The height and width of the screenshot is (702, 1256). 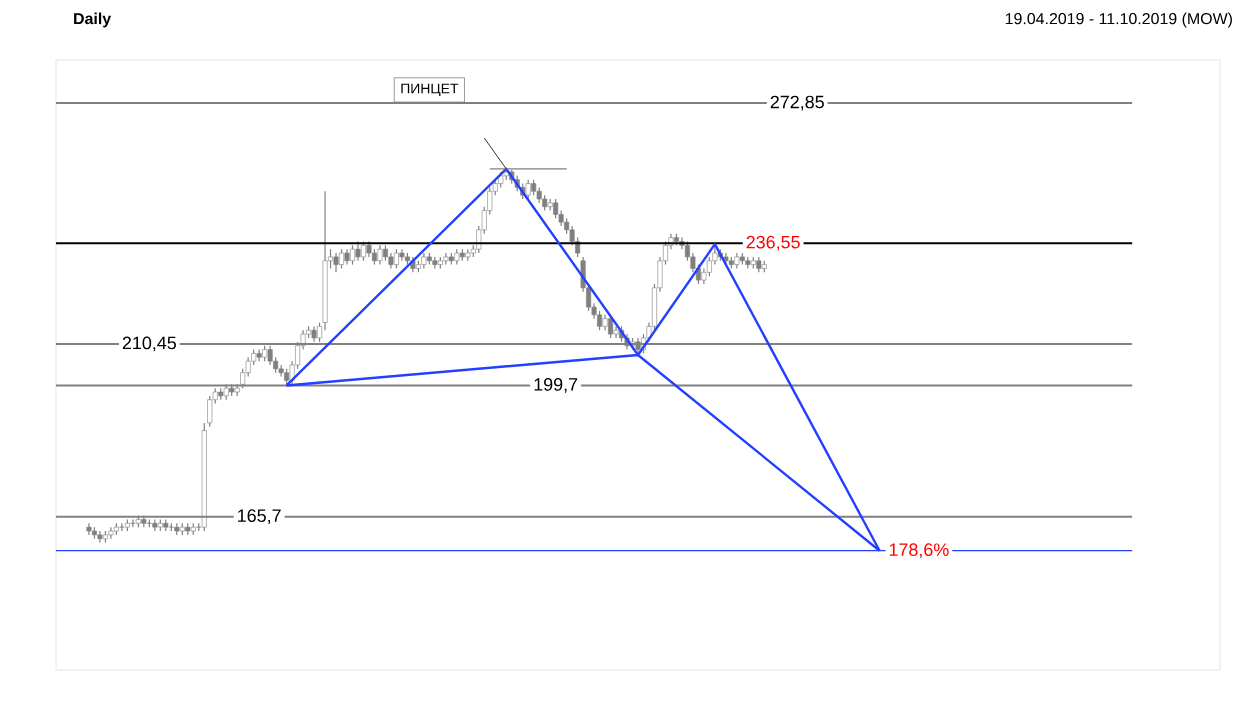 I want to click on ref-line-label: 210,45, so click(x=149, y=344).